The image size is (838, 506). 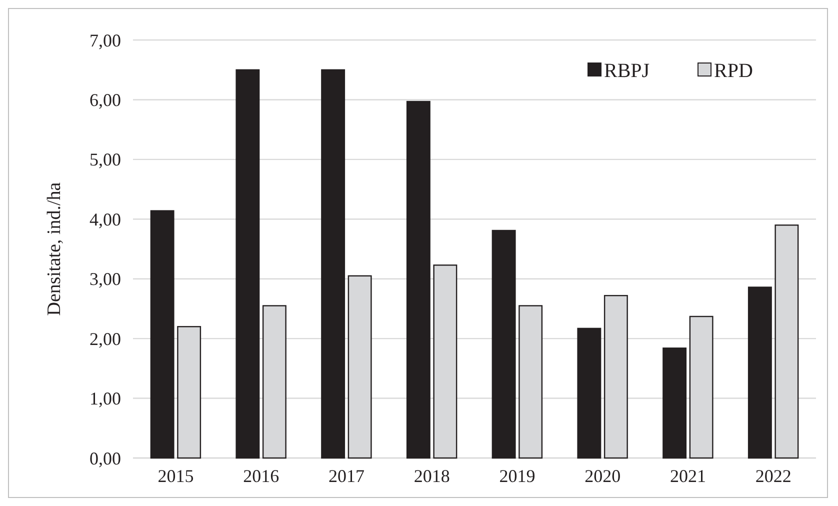 I want to click on x-tick-label: 2019, so click(x=517, y=476).